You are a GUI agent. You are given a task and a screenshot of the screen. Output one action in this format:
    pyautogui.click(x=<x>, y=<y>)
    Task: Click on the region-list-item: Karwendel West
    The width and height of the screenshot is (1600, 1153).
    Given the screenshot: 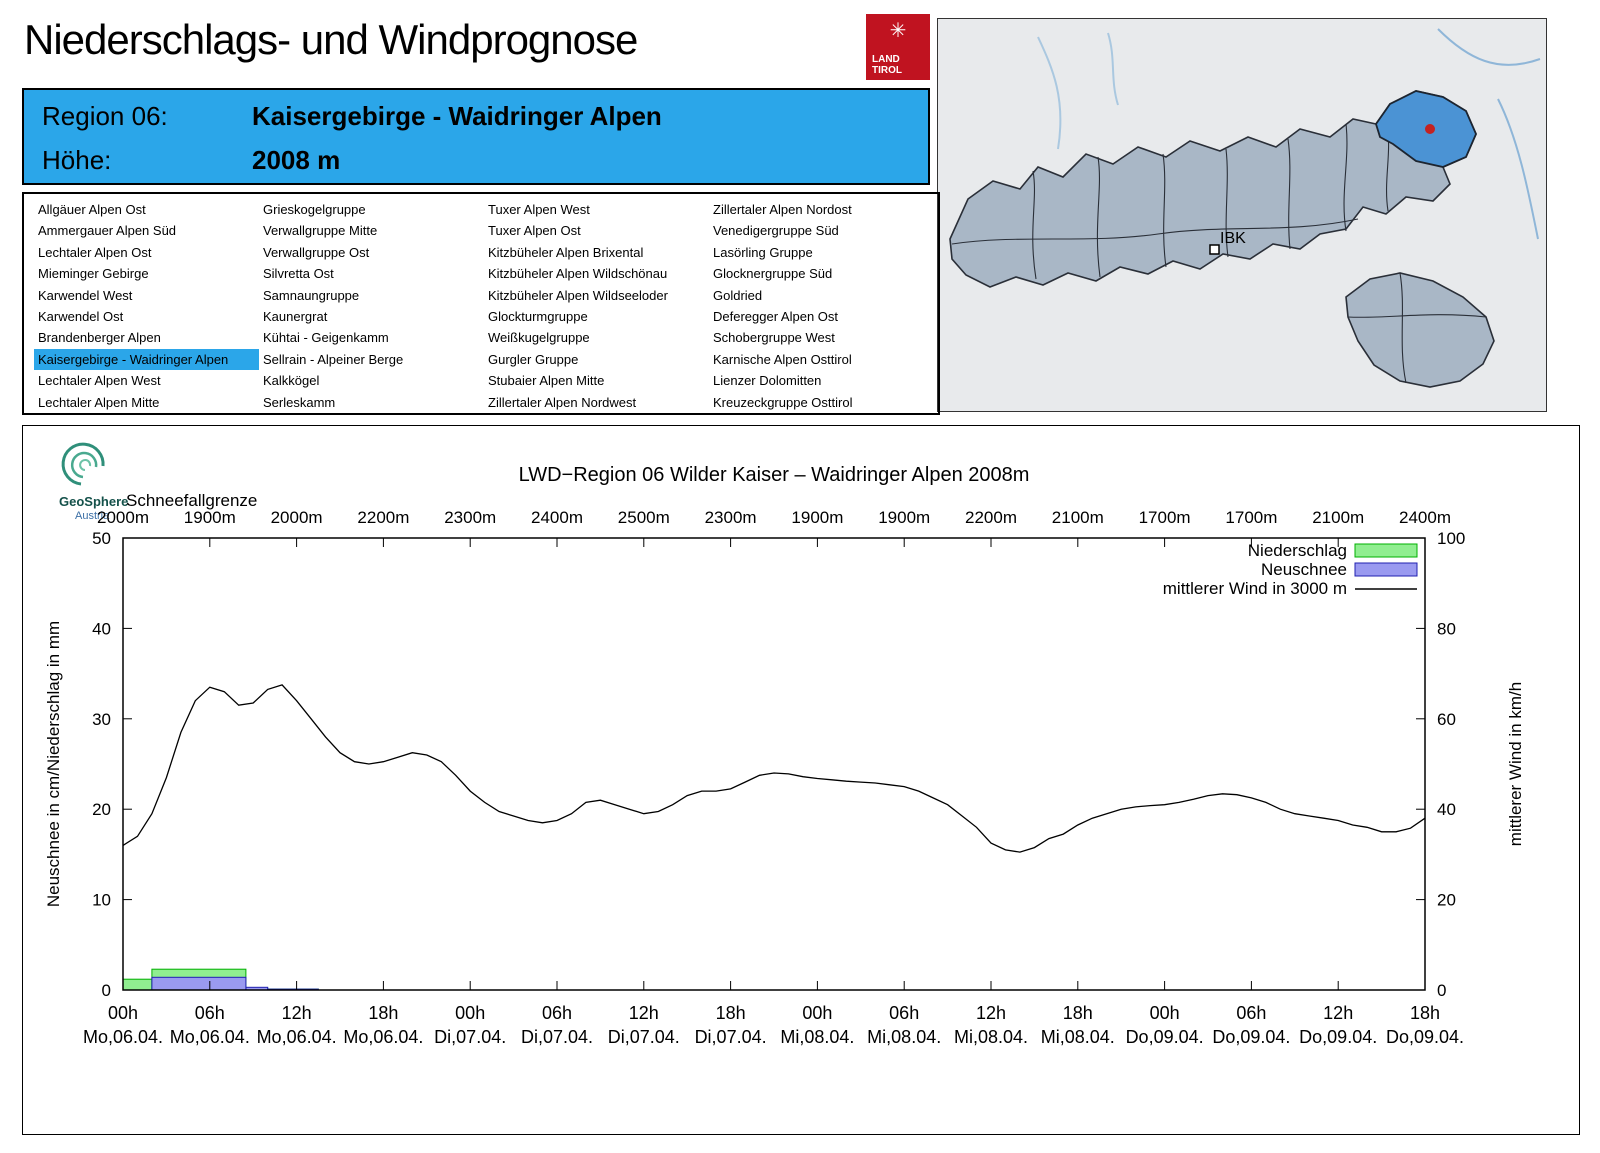 What is the action you would take?
    pyautogui.click(x=85, y=295)
    